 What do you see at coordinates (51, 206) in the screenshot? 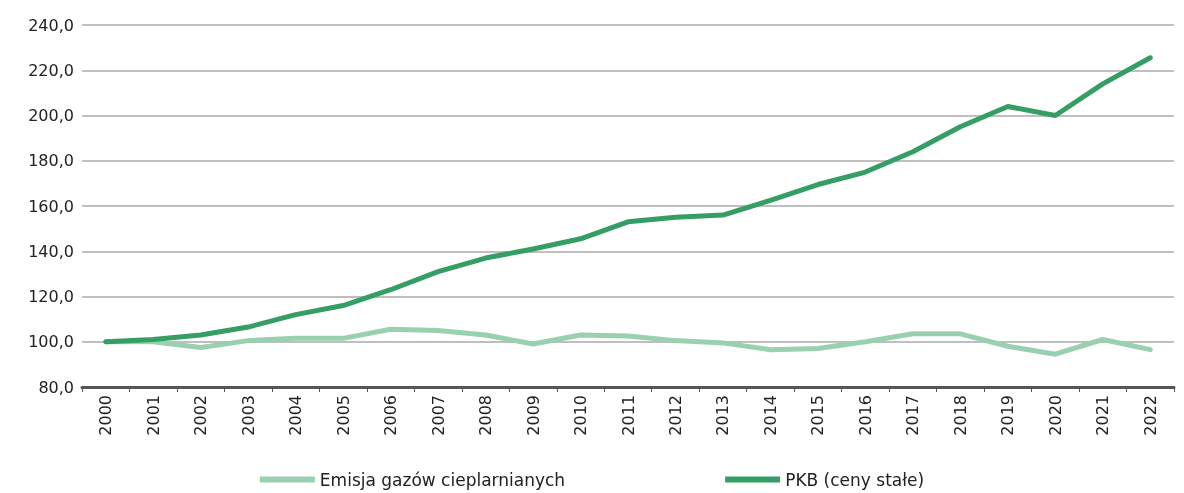
I see `y-tick-label: 160,0` at bounding box center [51, 206].